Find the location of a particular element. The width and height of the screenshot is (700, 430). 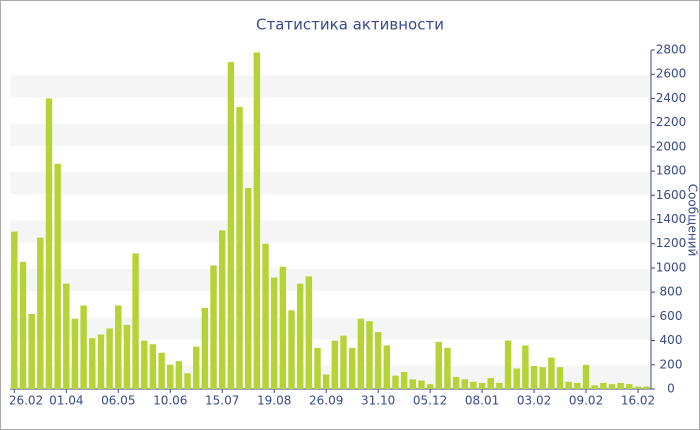

y-tick-label: 1000 is located at coordinates (671, 267).